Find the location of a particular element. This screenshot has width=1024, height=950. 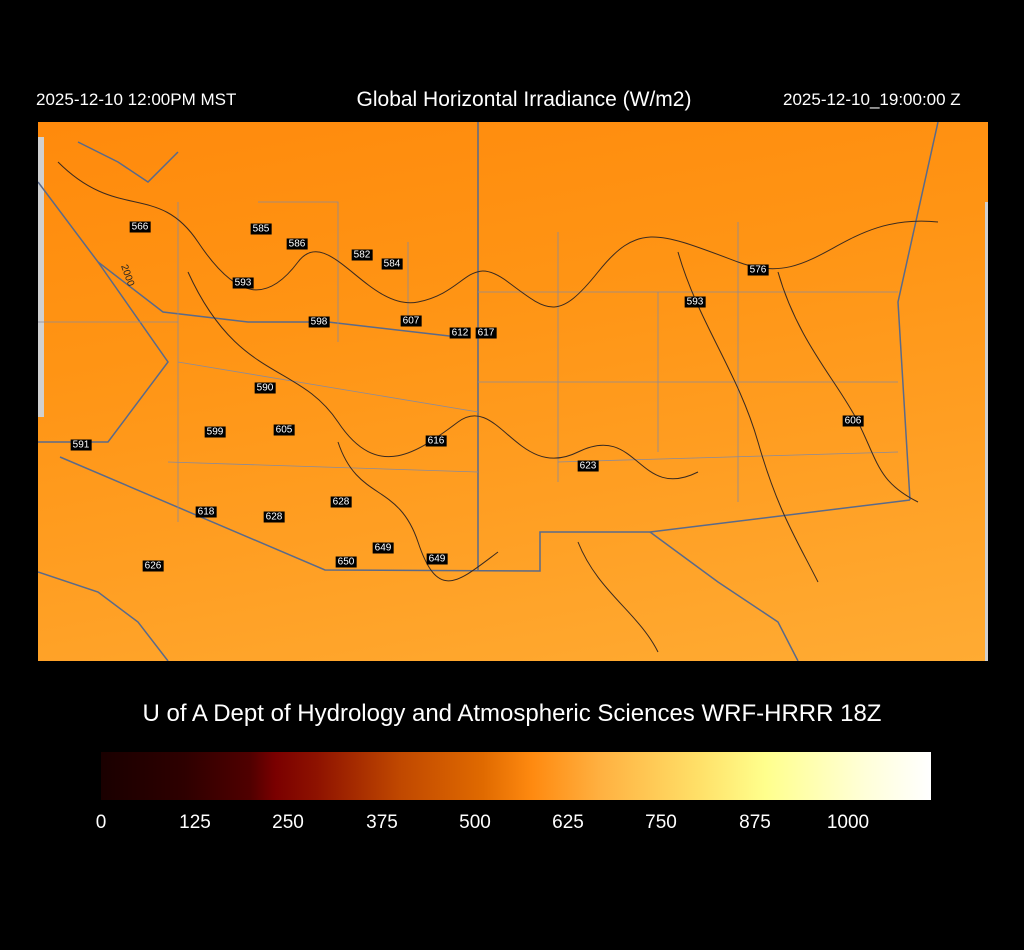

colorbar-tick: 125 is located at coordinates (195, 822).